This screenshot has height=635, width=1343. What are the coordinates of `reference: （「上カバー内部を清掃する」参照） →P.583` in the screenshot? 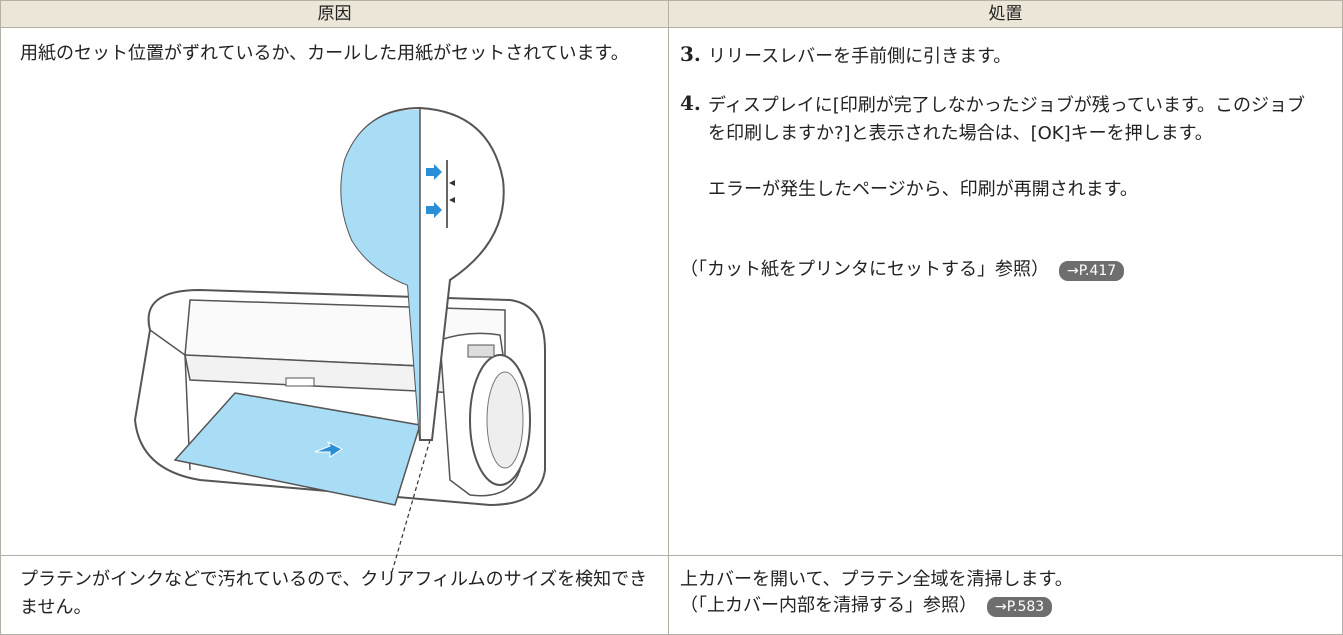 It's located at (1000, 606).